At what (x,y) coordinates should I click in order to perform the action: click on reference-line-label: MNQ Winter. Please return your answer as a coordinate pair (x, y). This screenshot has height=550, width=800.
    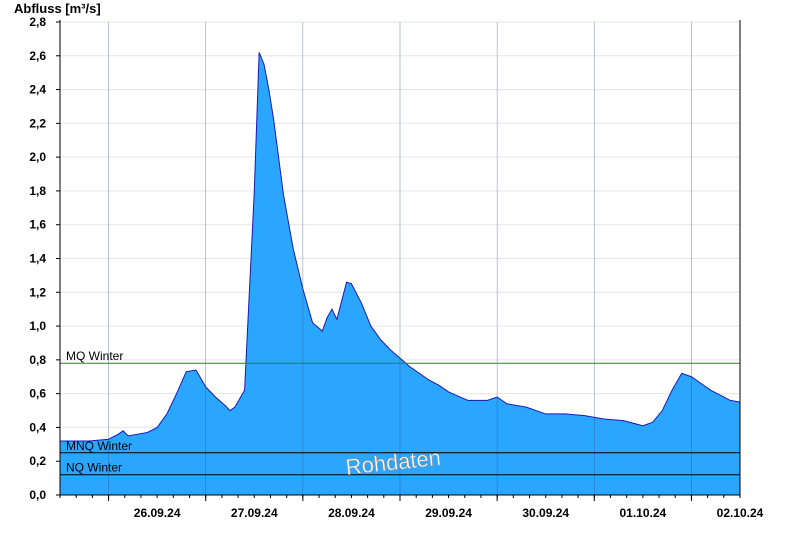
    Looking at the image, I should click on (99, 446).